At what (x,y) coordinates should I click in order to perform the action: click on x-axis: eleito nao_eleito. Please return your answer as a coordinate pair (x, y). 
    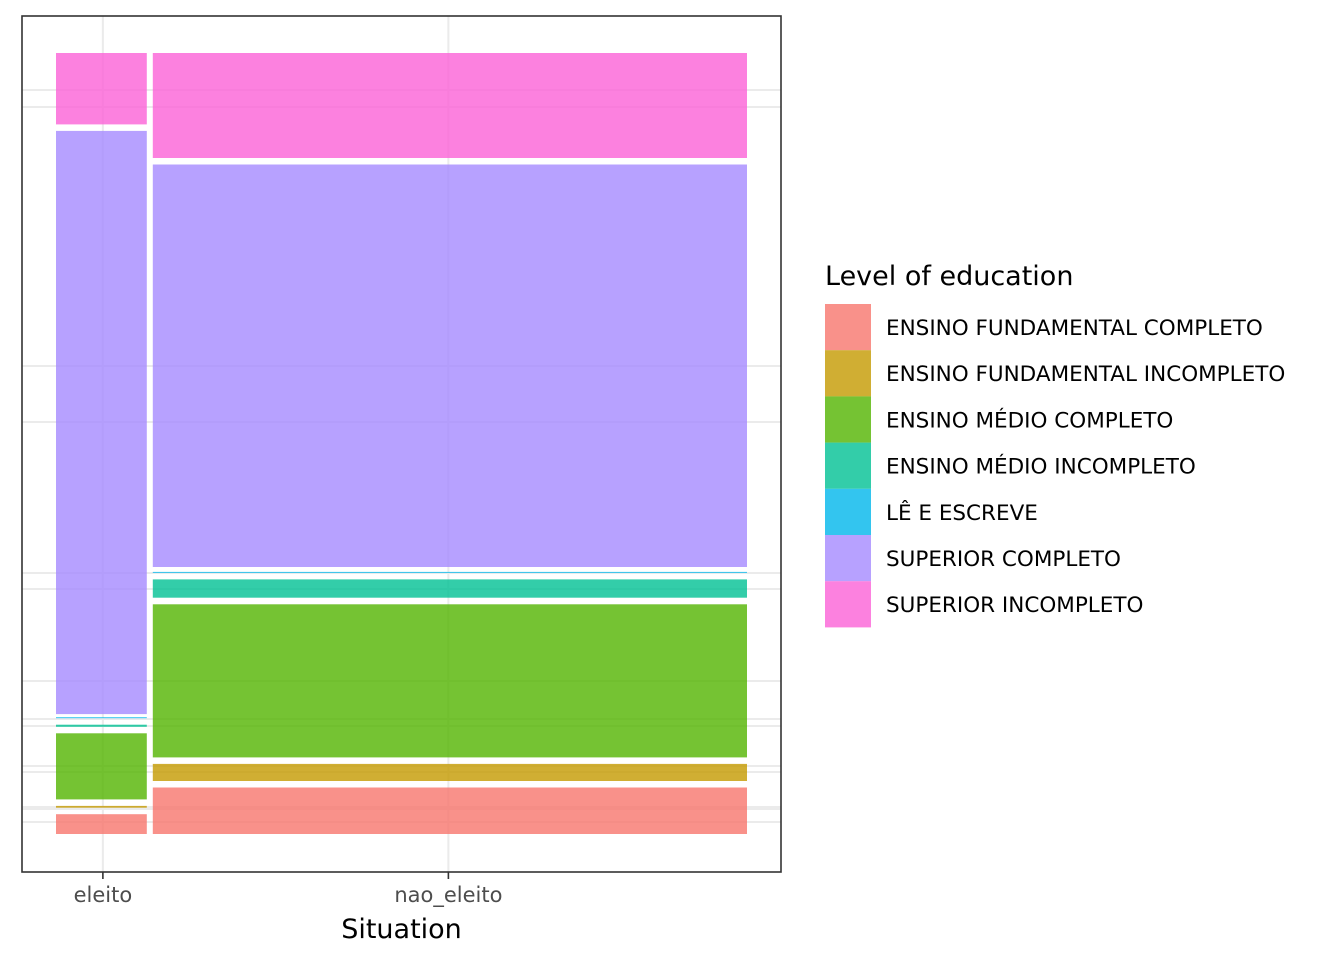
    Looking at the image, I should click on (288, 890).